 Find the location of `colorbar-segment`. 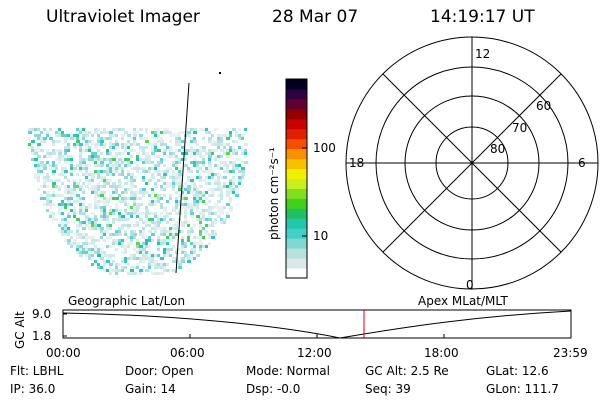

colorbar-segment is located at coordinates (296, 104).